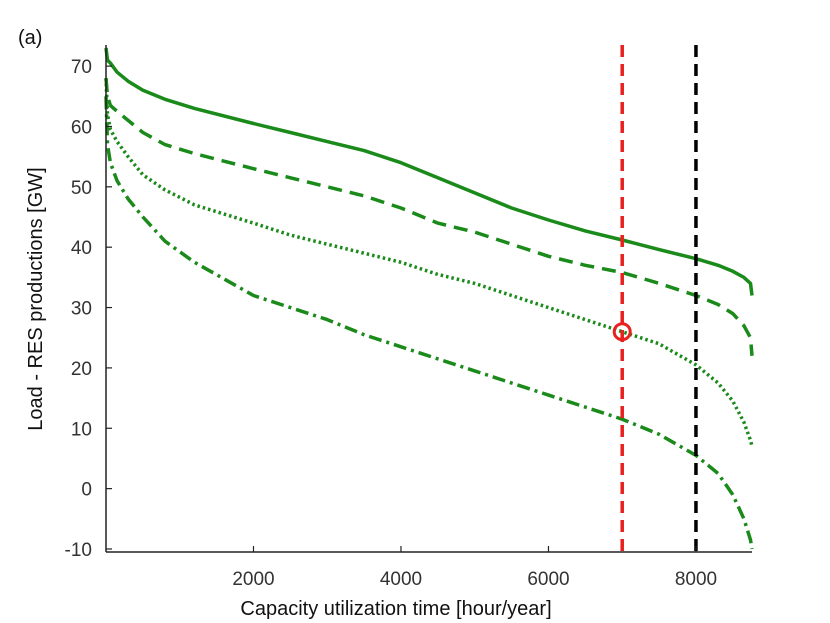  What do you see at coordinates (81, 248) in the screenshot?
I see `y-tick-label-40: 40` at bounding box center [81, 248].